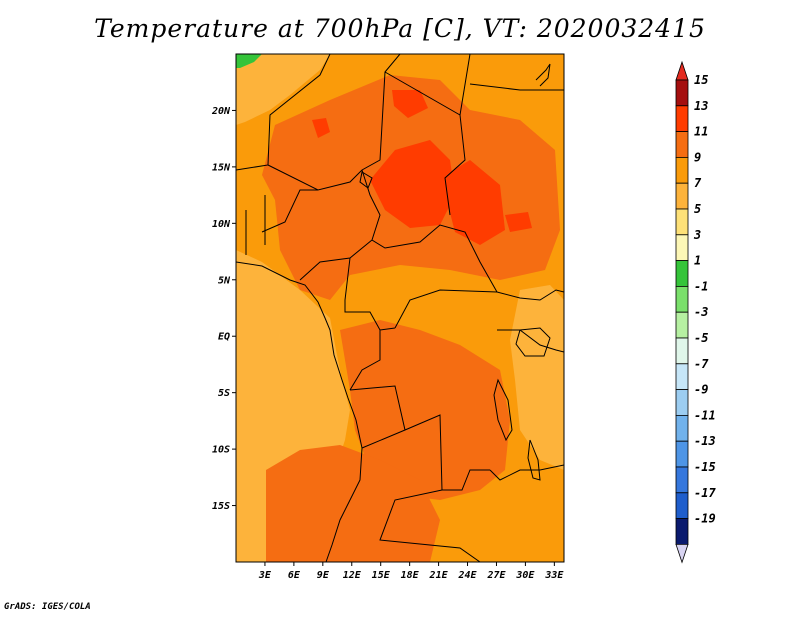 Image resolution: width=800 pixels, height=618 pixels. Describe the element at coordinates (701, 390) in the screenshot. I see `colorbar-label: -9` at that location.